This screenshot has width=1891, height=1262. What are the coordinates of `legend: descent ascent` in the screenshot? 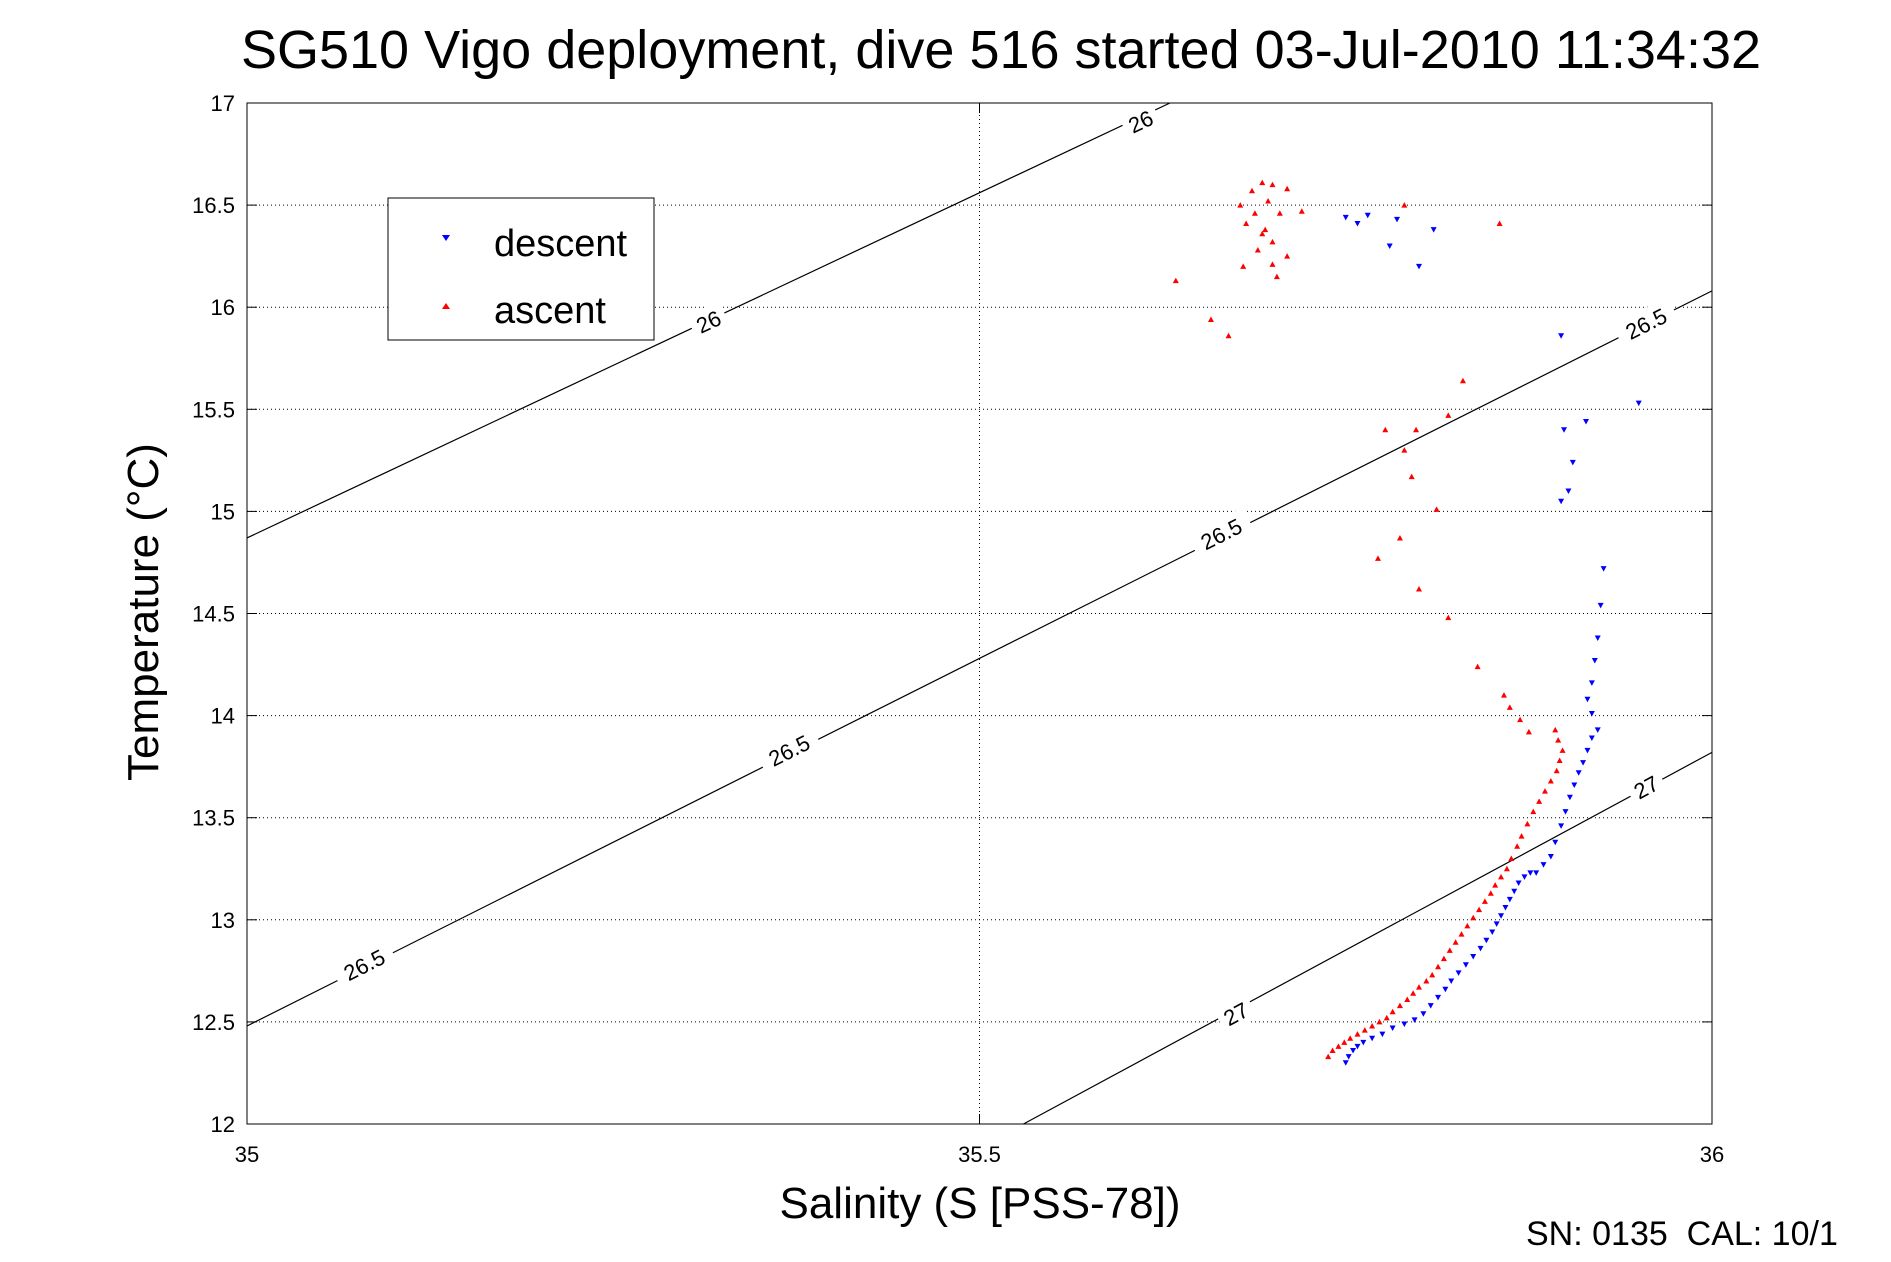 It's located at (521, 269).